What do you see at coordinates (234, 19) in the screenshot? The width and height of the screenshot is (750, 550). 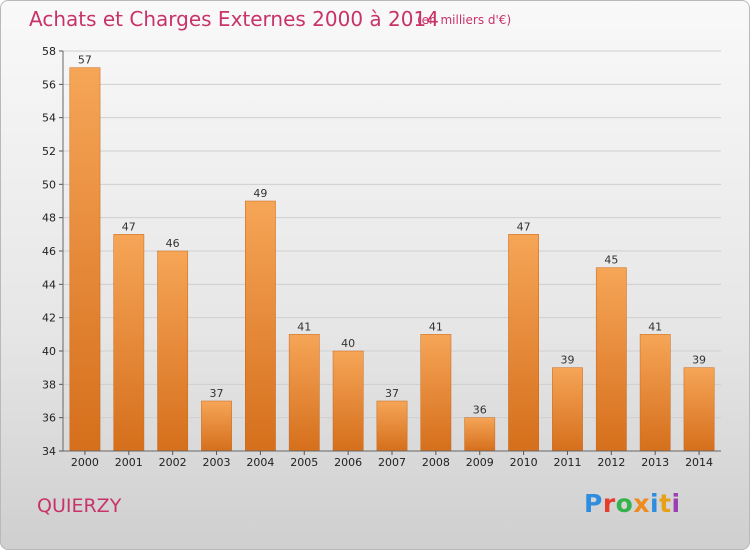 I see `chart-title: Achats et Charges Externes 2000 à 2014` at bounding box center [234, 19].